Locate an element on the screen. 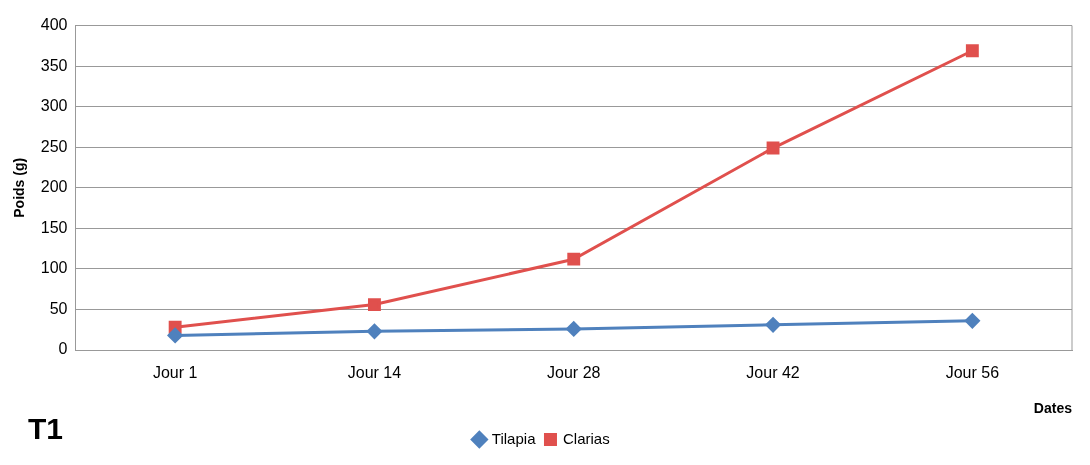 The image size is (1090, 465). x-tick-label: Jour 28 is located at coordinates (574, 373).